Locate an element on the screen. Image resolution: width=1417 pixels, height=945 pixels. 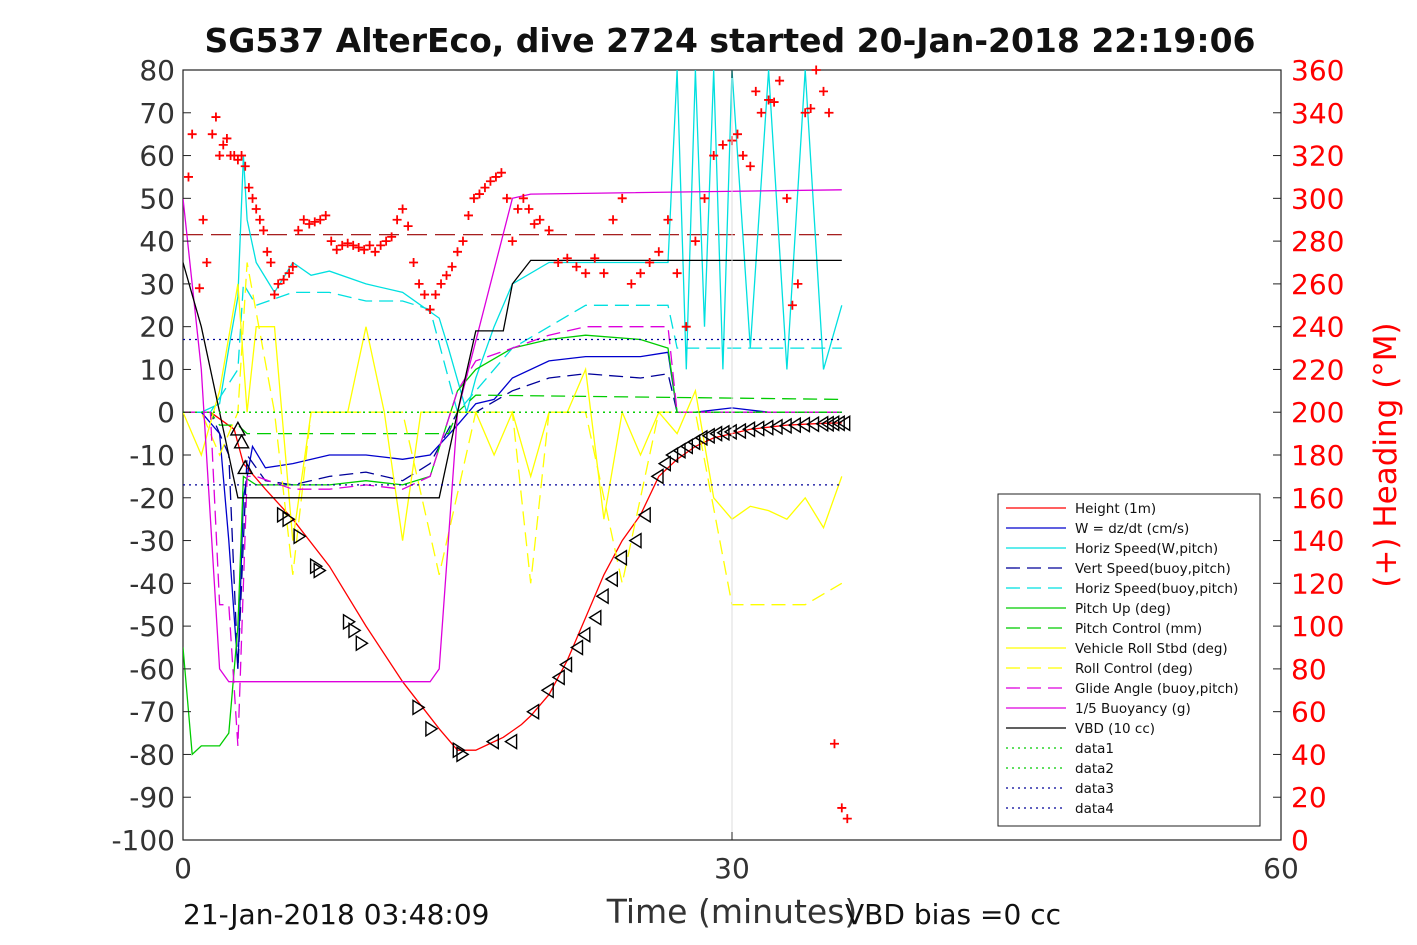
x-tick-label: 0 is located at coordinates (183, 868).